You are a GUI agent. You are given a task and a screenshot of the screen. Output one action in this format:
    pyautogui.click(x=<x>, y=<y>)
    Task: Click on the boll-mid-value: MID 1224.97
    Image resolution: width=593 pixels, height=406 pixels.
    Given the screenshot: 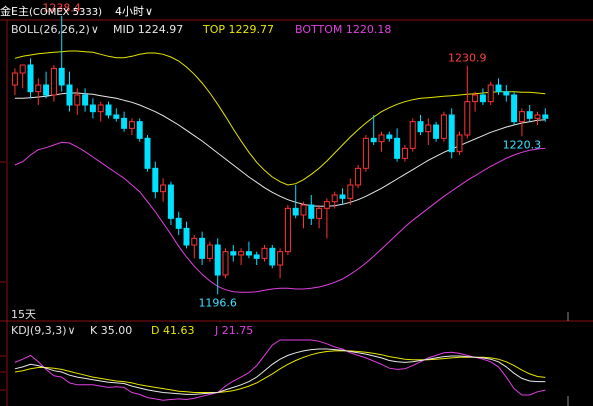 What is the action you would take?
    pyautogui.click(x=148, y=29)
    